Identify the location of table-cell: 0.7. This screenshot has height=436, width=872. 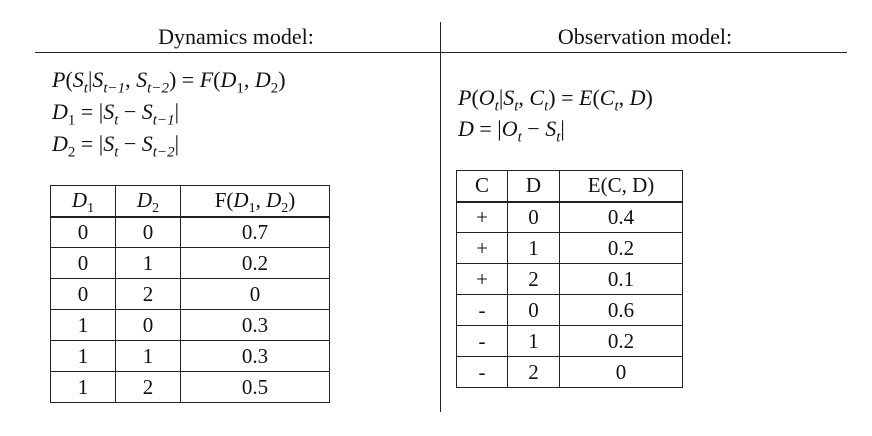
(255, 232).